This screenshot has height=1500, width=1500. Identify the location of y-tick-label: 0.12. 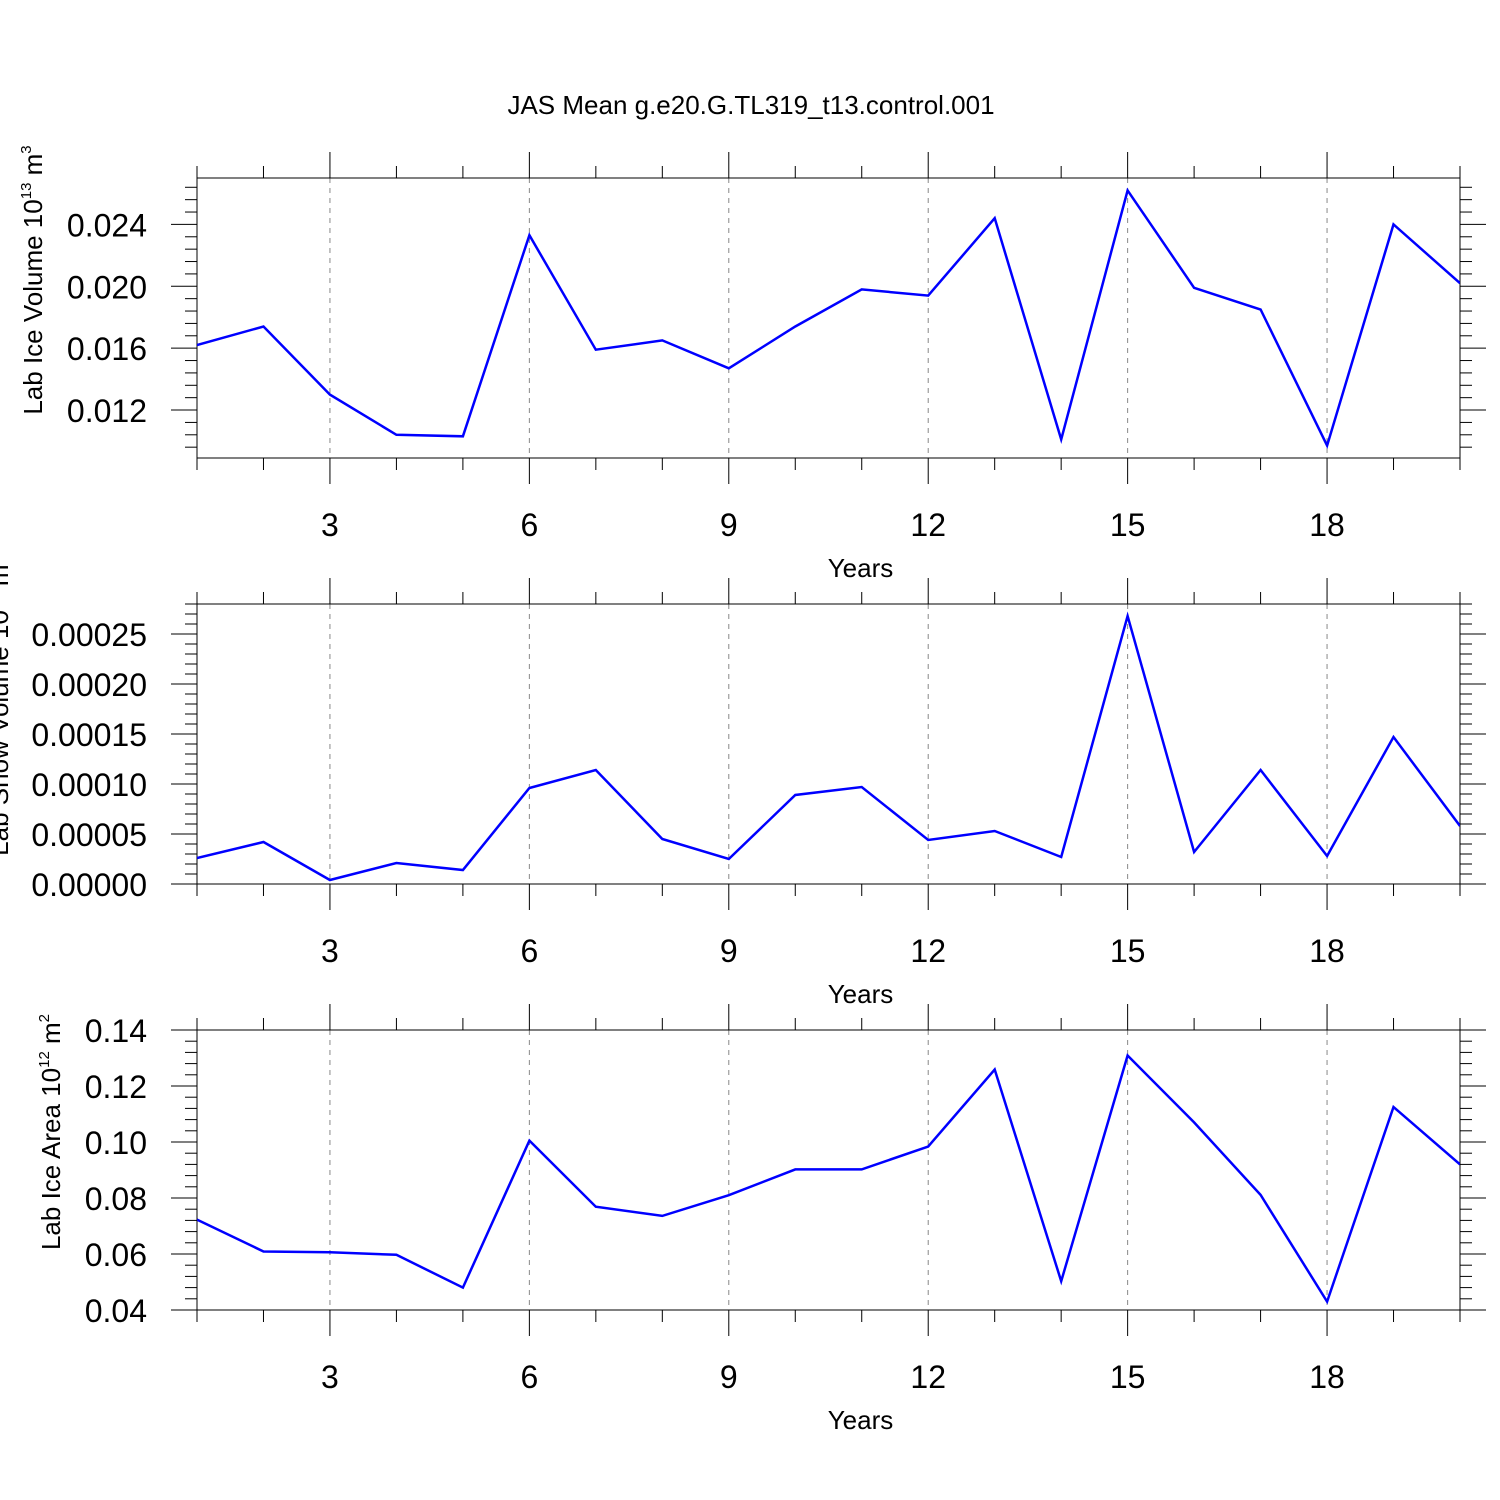
(116, 1087).